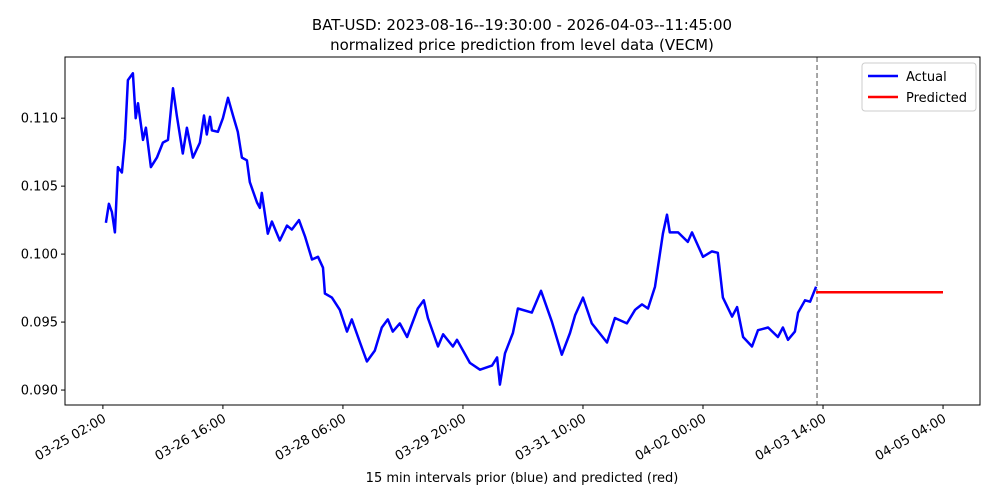  Describe the element at coordinates (39, 187) in the screenshot. I see `y-tick-label: 0.105` at that location.